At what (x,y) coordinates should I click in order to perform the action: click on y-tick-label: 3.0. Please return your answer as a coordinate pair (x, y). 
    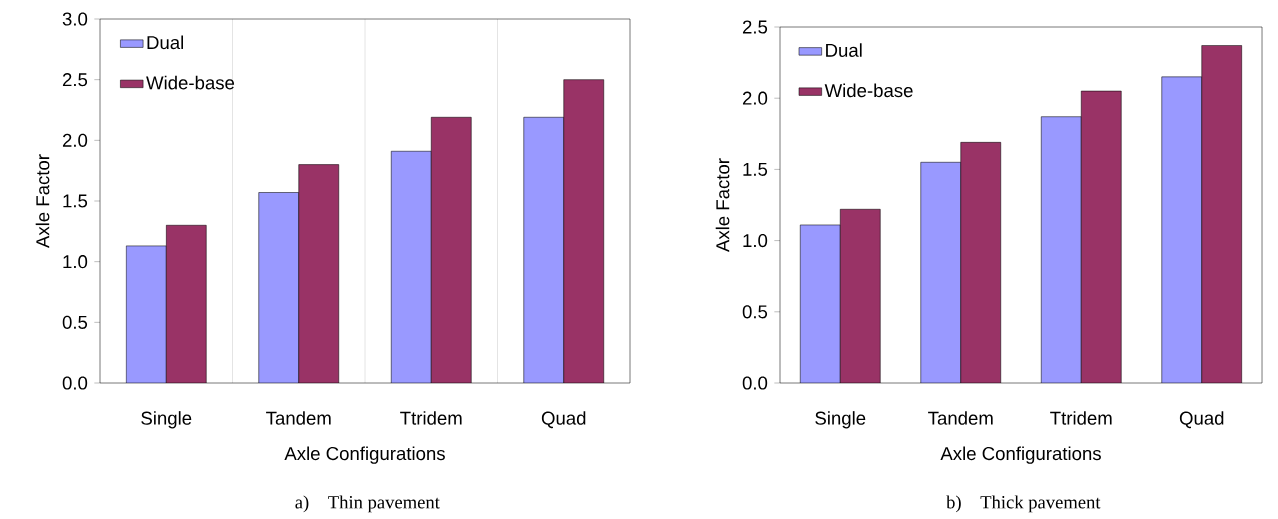
    Looking at the image, I should click on (75, 19).